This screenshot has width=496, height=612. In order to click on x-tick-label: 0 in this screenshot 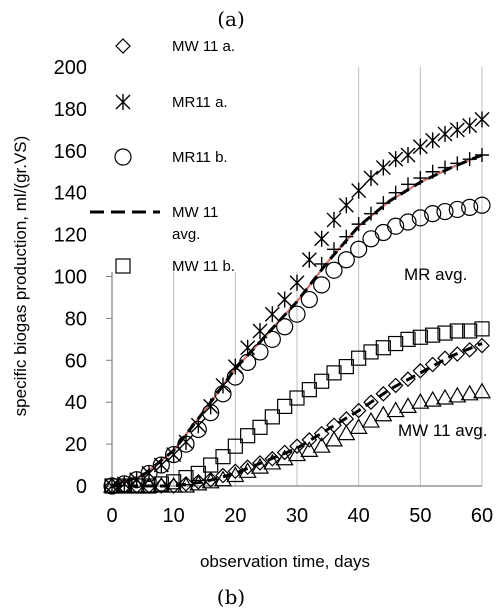, I will do `click(111, 516)`.